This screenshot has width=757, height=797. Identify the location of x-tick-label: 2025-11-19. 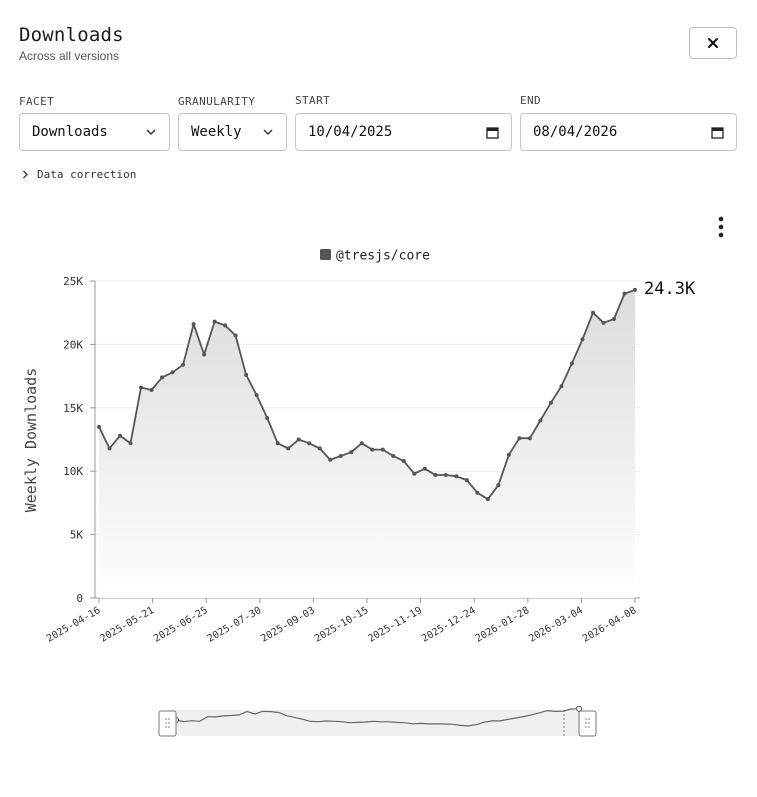
(395, 625).